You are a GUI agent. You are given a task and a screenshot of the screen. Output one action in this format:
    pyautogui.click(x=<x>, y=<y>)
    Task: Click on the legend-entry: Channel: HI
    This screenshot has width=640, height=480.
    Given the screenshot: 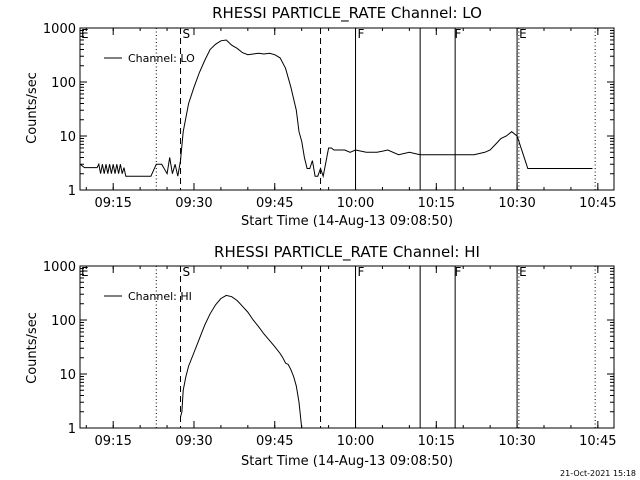 What is the action you would take?
    pyautogui.click(x=160, y=296)
    